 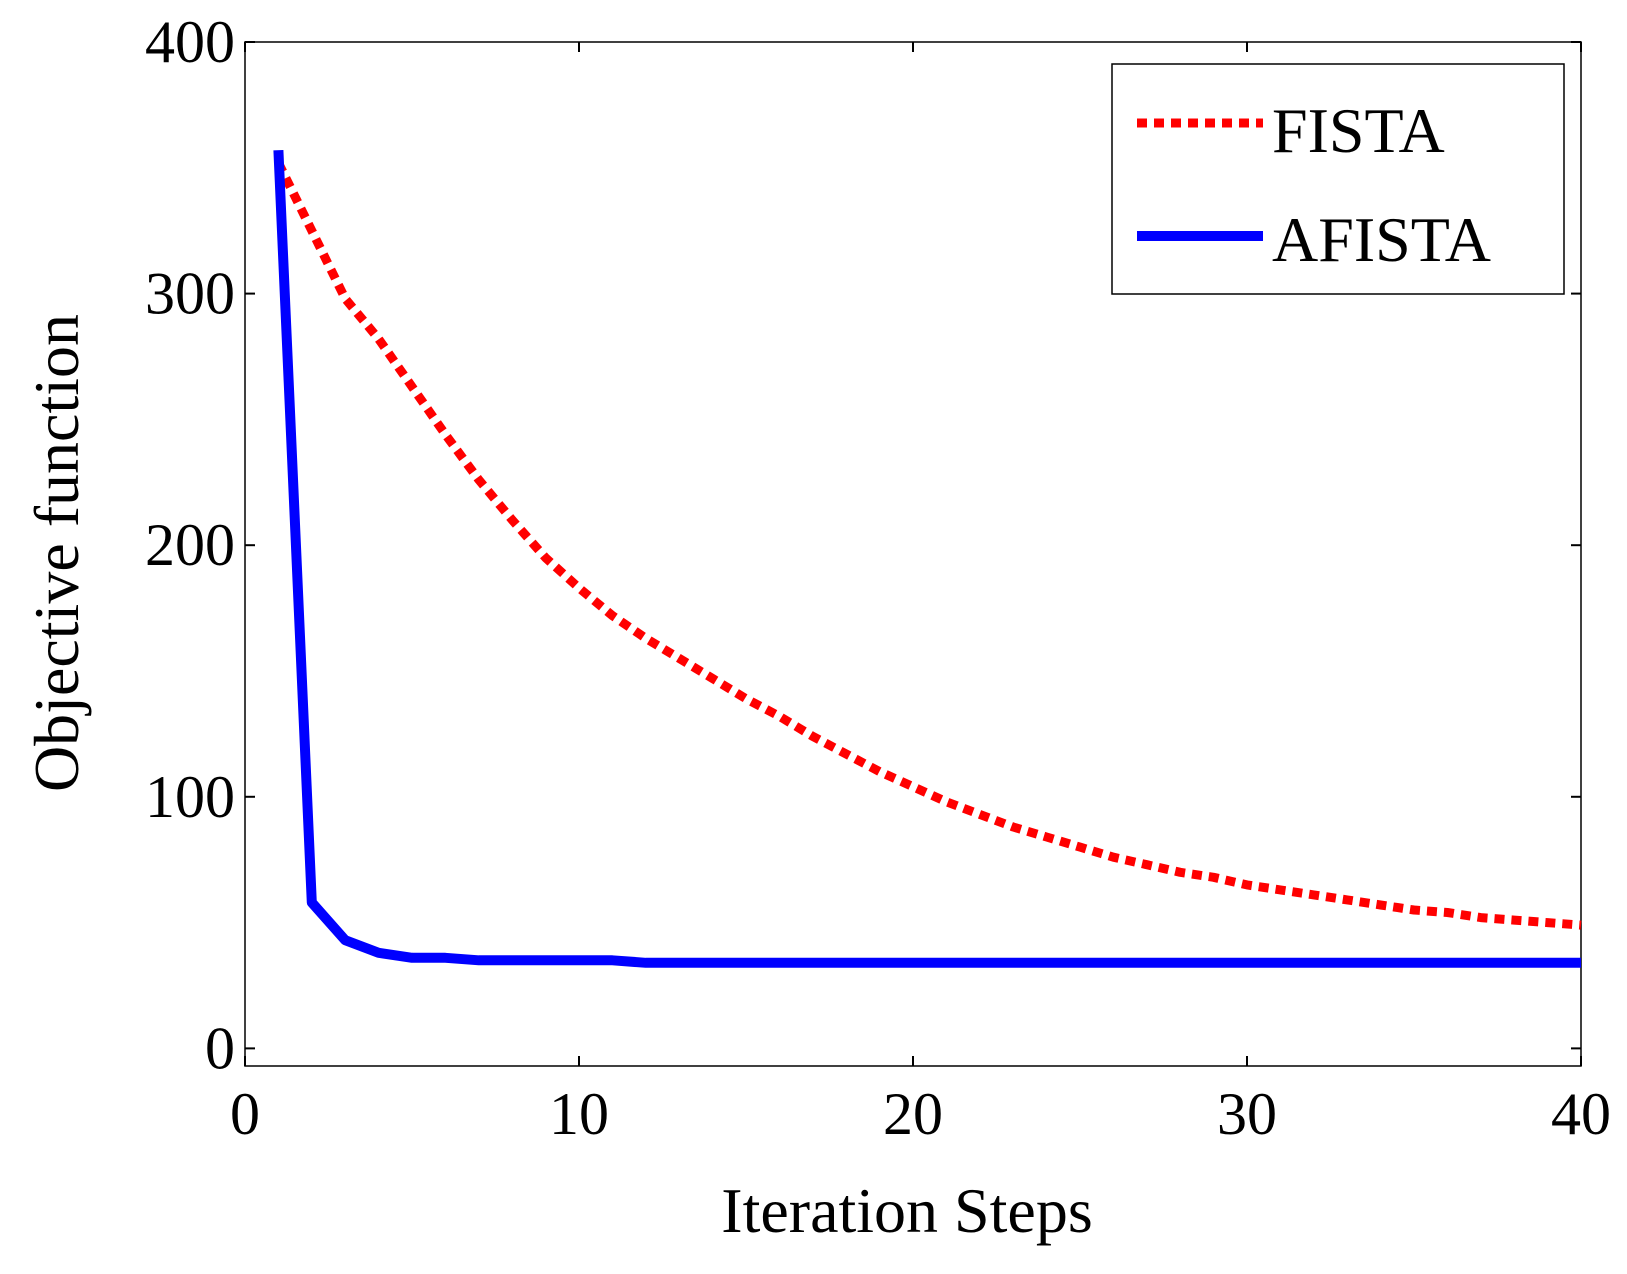 I want to click on y-axis-label: Objective function, so click(x=56, y=553).